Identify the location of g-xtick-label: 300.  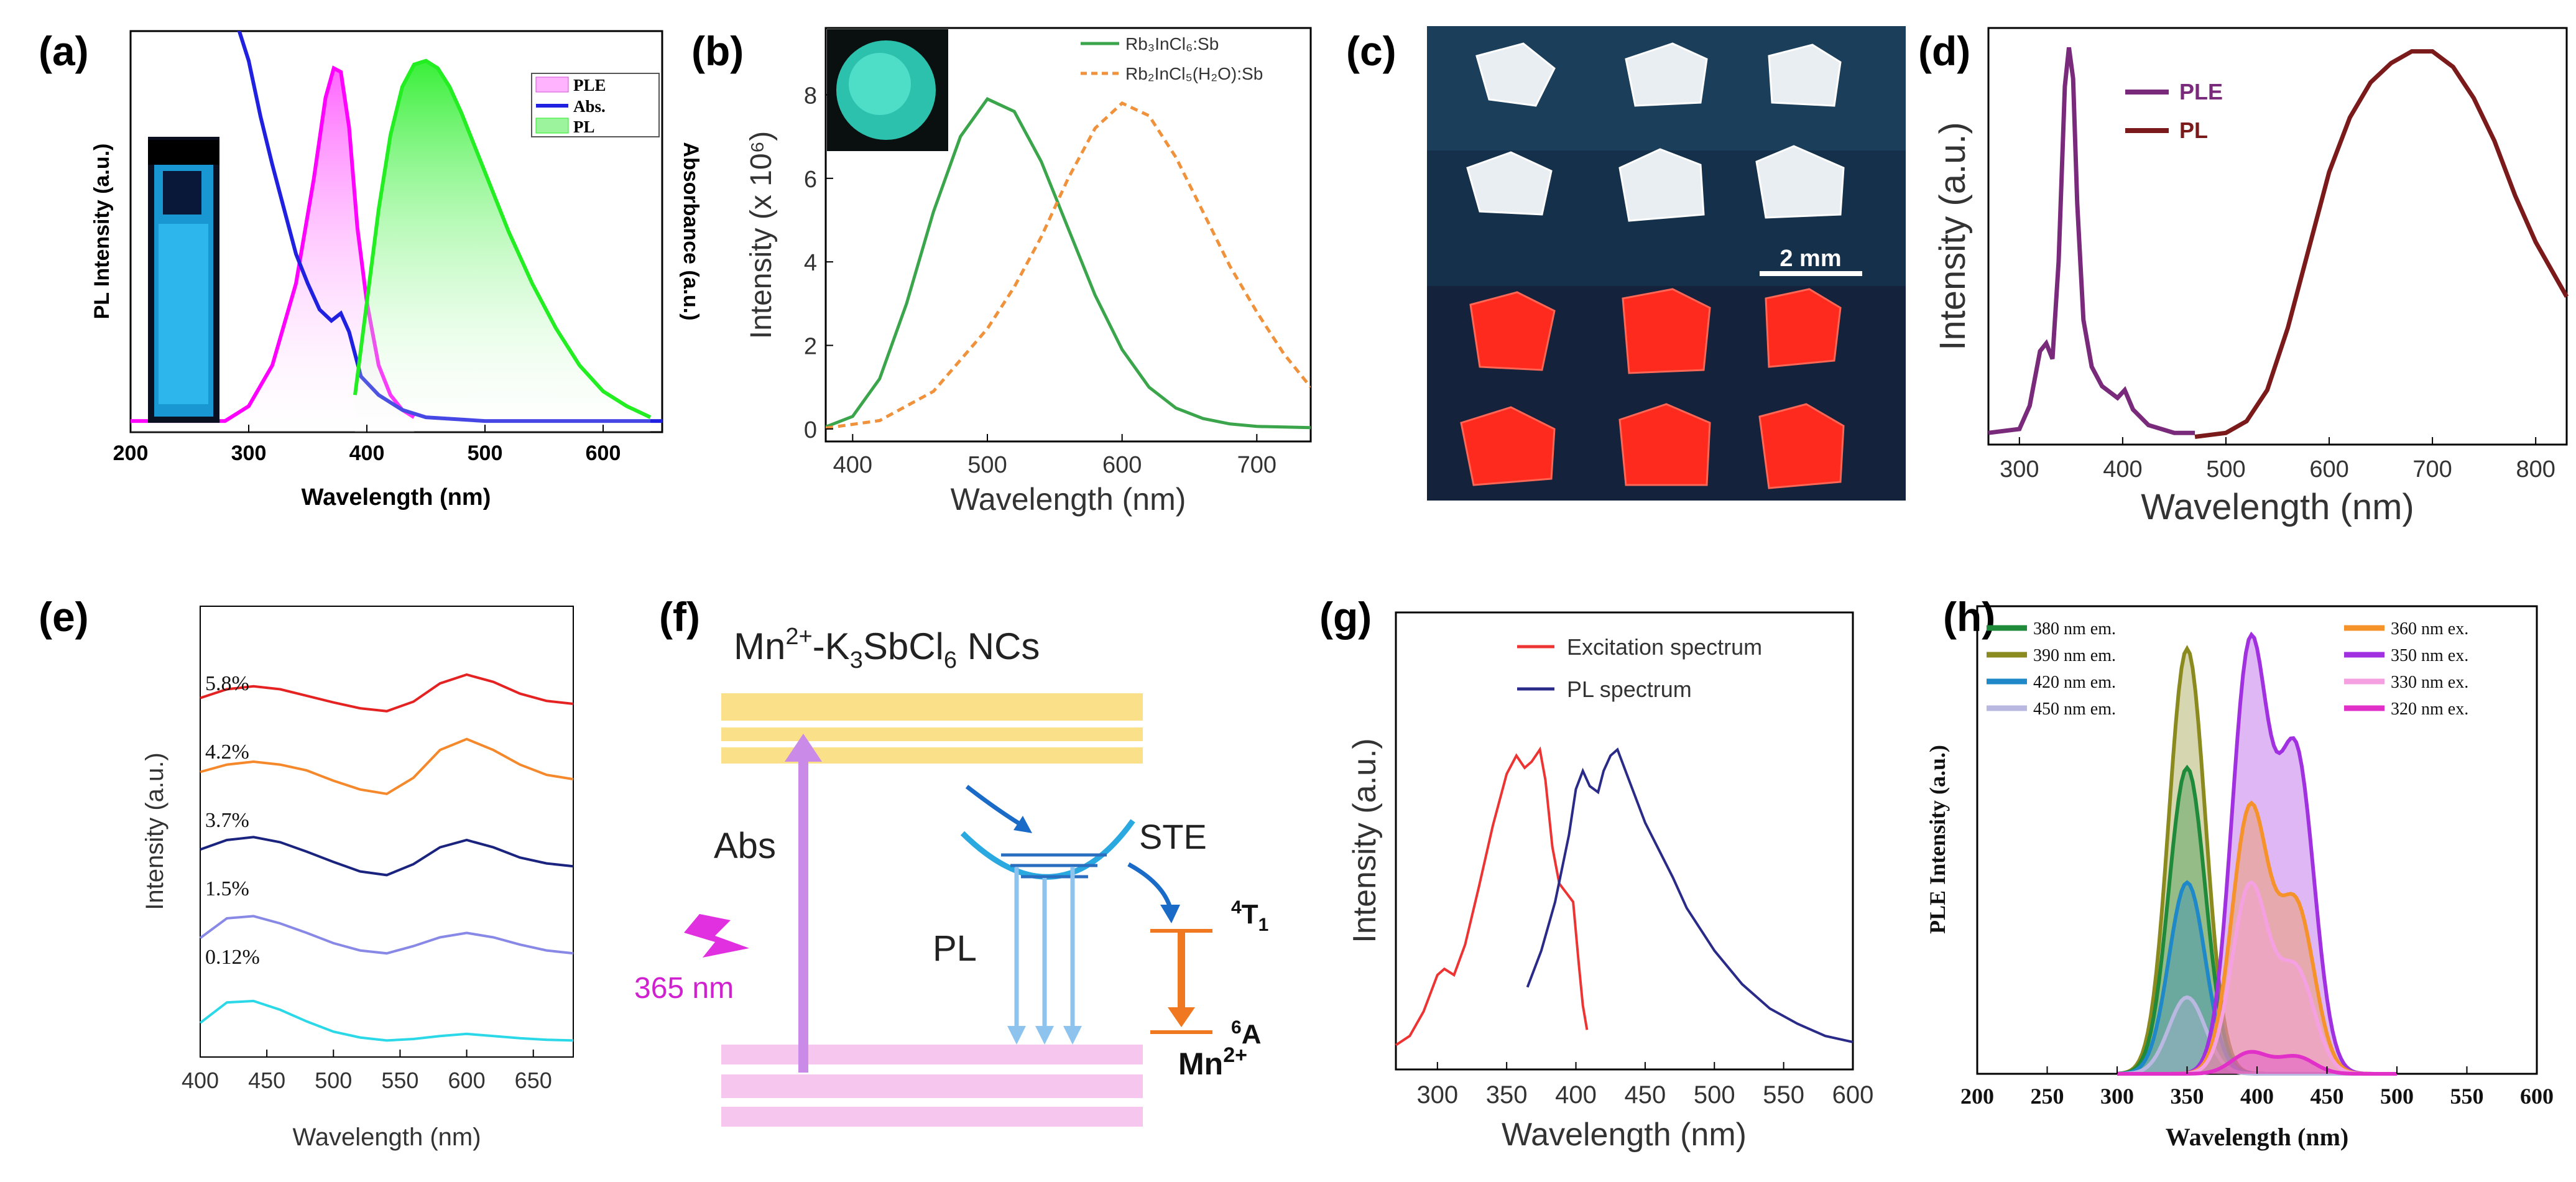
(1437, 1095).